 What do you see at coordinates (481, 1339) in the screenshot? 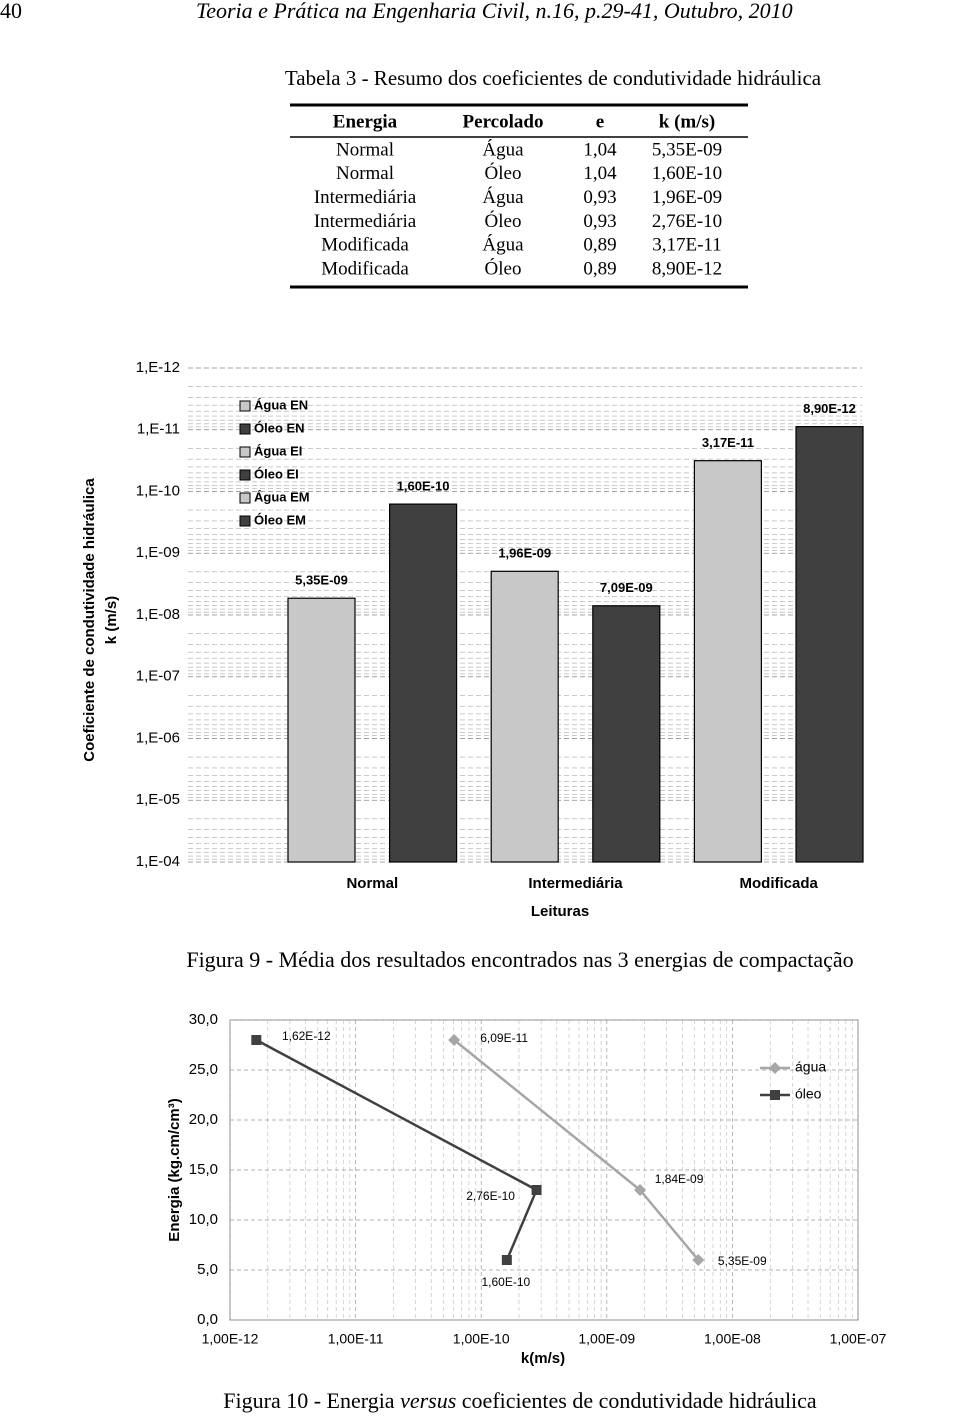
I see `x-tick-label: 1,00E-10` at bounding box center [481, 1339].